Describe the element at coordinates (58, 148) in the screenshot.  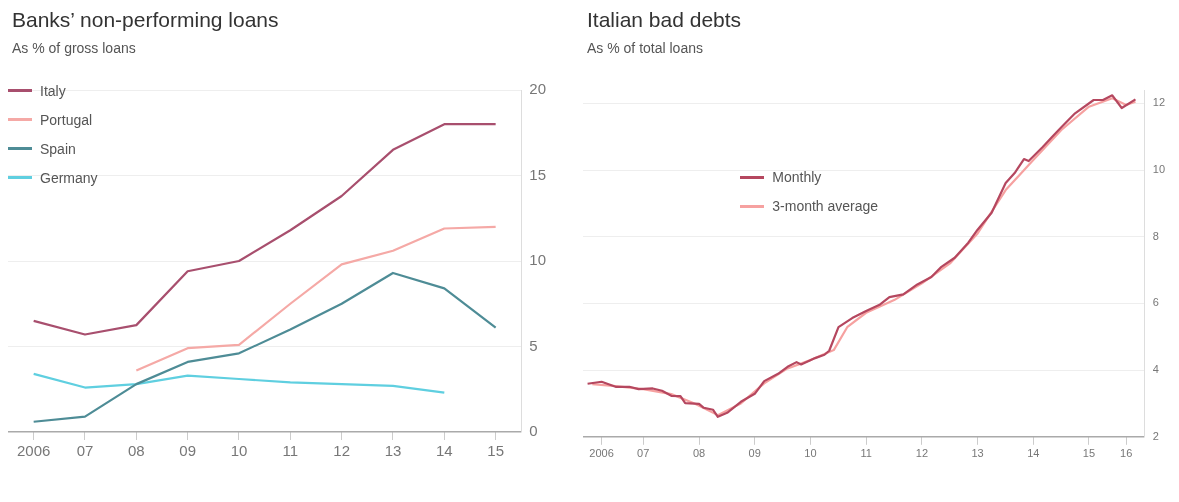
I see `legend-label: Spain` at that location.